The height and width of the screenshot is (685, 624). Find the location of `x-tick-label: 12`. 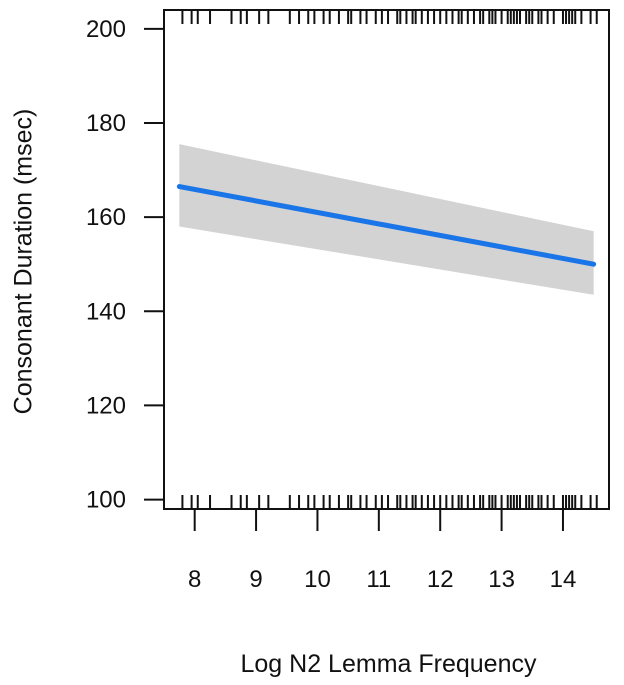

x-tick-label: 12 is located at coordinates (440, 579).